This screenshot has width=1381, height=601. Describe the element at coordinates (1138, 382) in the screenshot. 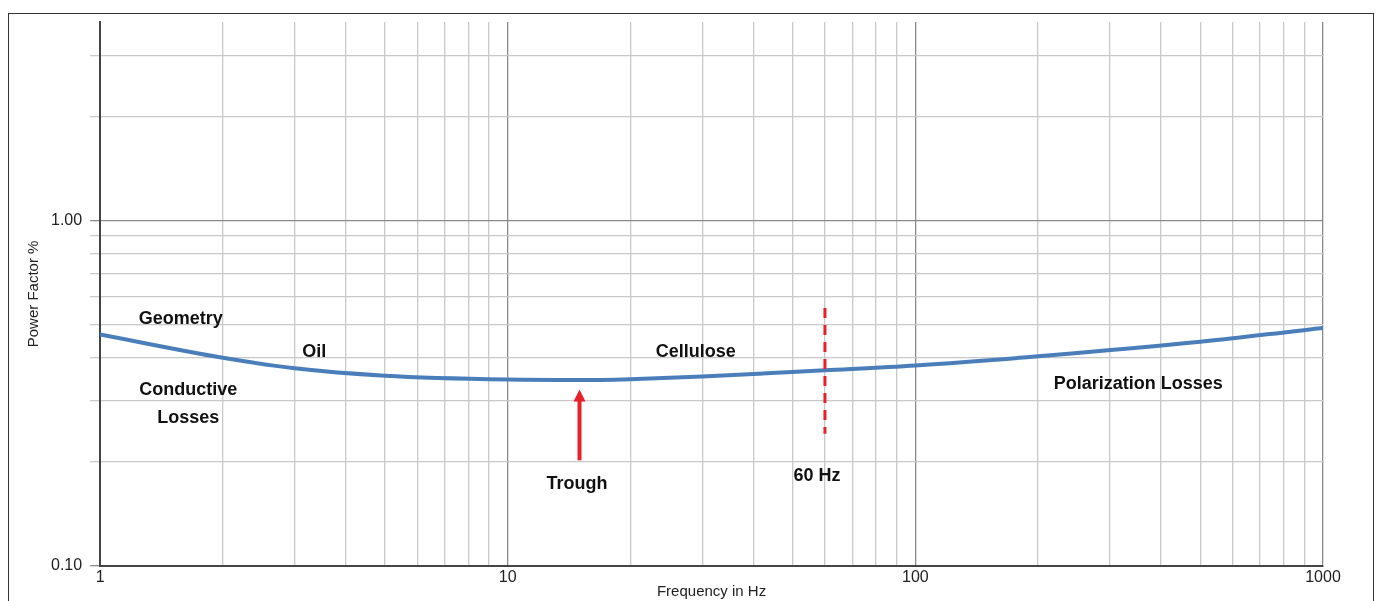

I see `annotation: Polarization Losses` at that location.